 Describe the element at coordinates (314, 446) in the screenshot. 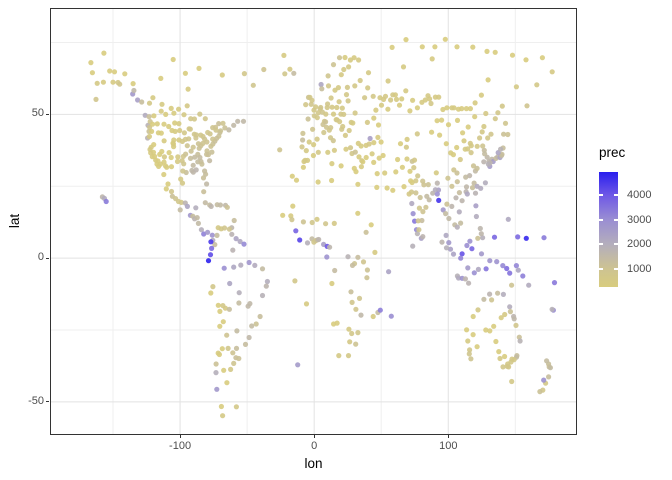

I see `x-tick-label: 0` at that location.